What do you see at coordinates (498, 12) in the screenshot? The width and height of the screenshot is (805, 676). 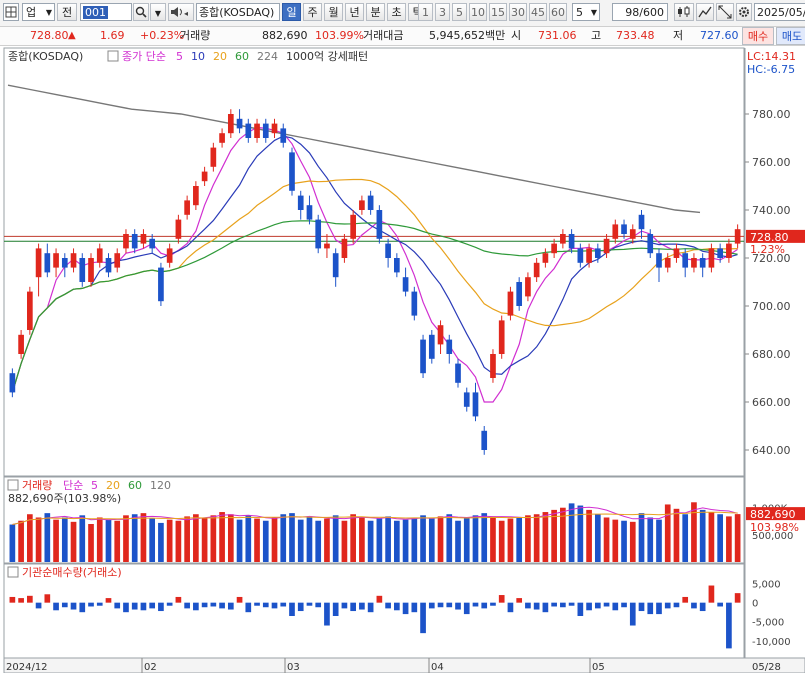 I see `tab-interval-15: 15` at bounding box center [498, 12].